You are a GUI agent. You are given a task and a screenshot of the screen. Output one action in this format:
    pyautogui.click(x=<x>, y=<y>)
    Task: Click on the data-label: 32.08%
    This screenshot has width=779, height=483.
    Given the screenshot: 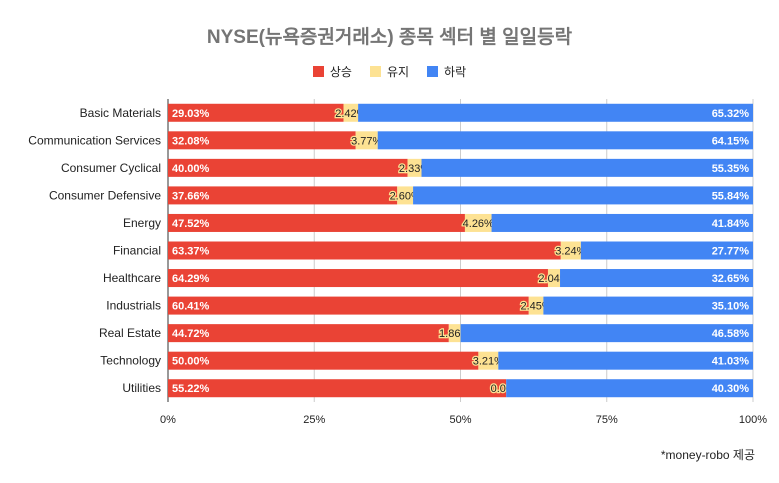 What is the action you would take?
    pyautogui.click(x=191, y=141)
    